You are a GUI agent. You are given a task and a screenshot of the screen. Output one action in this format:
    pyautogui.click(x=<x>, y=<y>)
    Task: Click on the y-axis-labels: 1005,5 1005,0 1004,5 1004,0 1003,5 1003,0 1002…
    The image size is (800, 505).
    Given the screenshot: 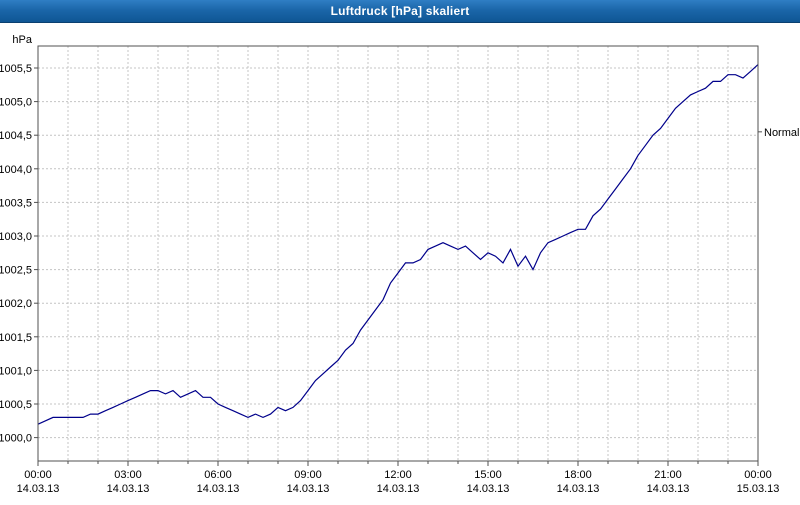 What is the action you would take?
    pyautogui.click(x=19, y=239)
    